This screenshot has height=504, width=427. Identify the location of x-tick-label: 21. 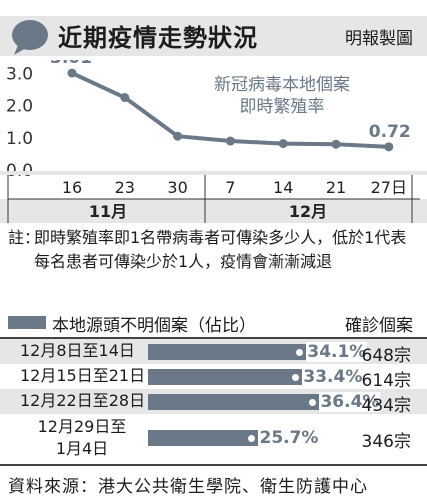
(336, 187).